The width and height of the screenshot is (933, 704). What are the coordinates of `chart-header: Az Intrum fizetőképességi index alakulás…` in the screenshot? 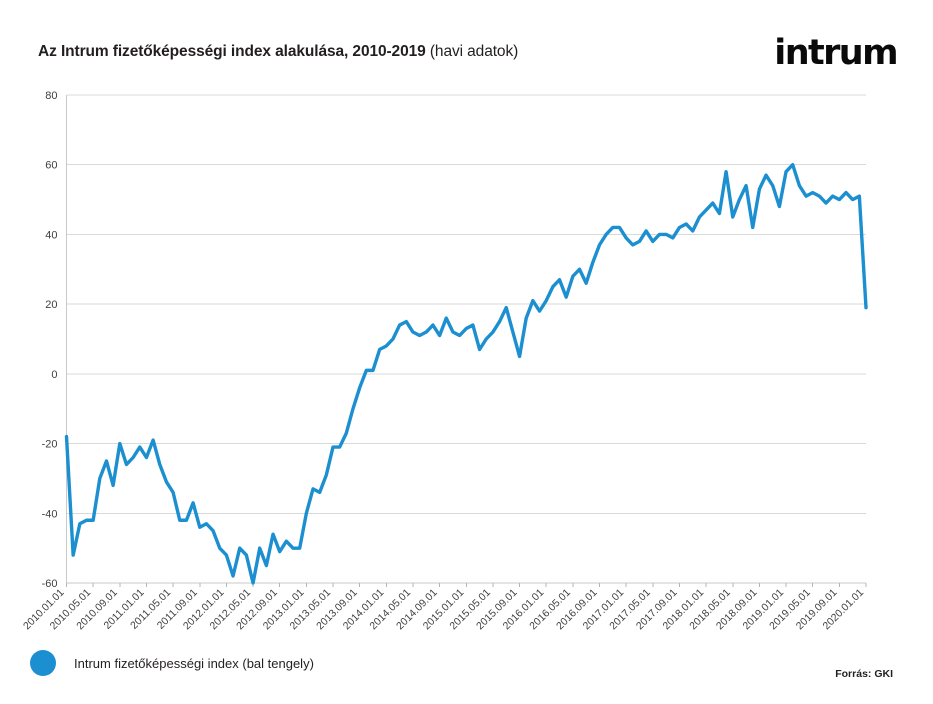 It's located at (468, 53).